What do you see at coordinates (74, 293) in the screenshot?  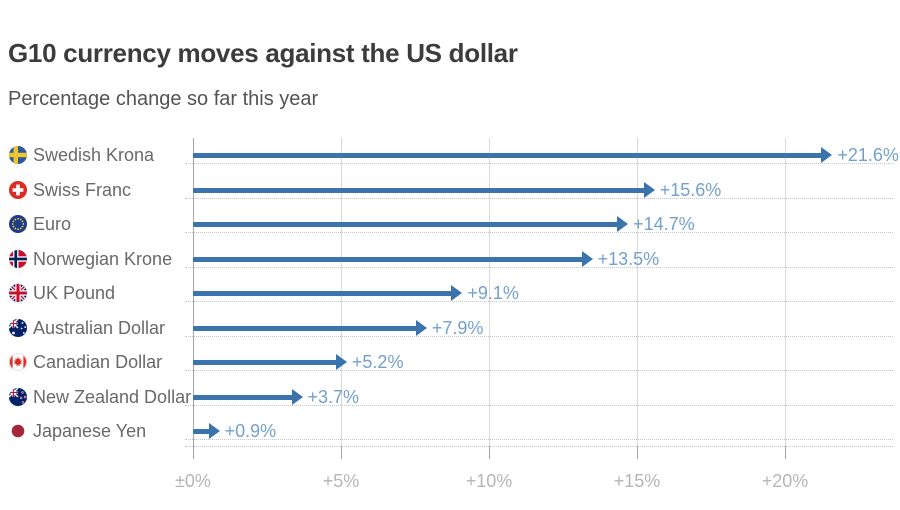 I see `row-label: UK Pound` at bounding box center [74, 293].